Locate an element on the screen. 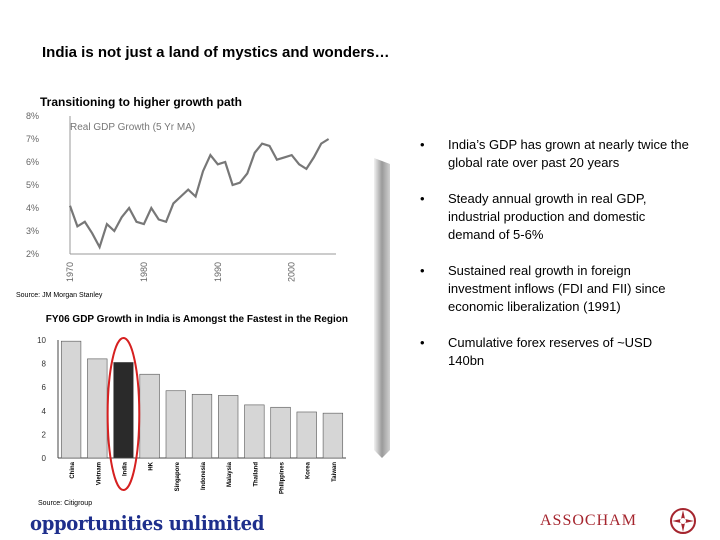  bar-category-label: India is located at coordinates (125, 468).